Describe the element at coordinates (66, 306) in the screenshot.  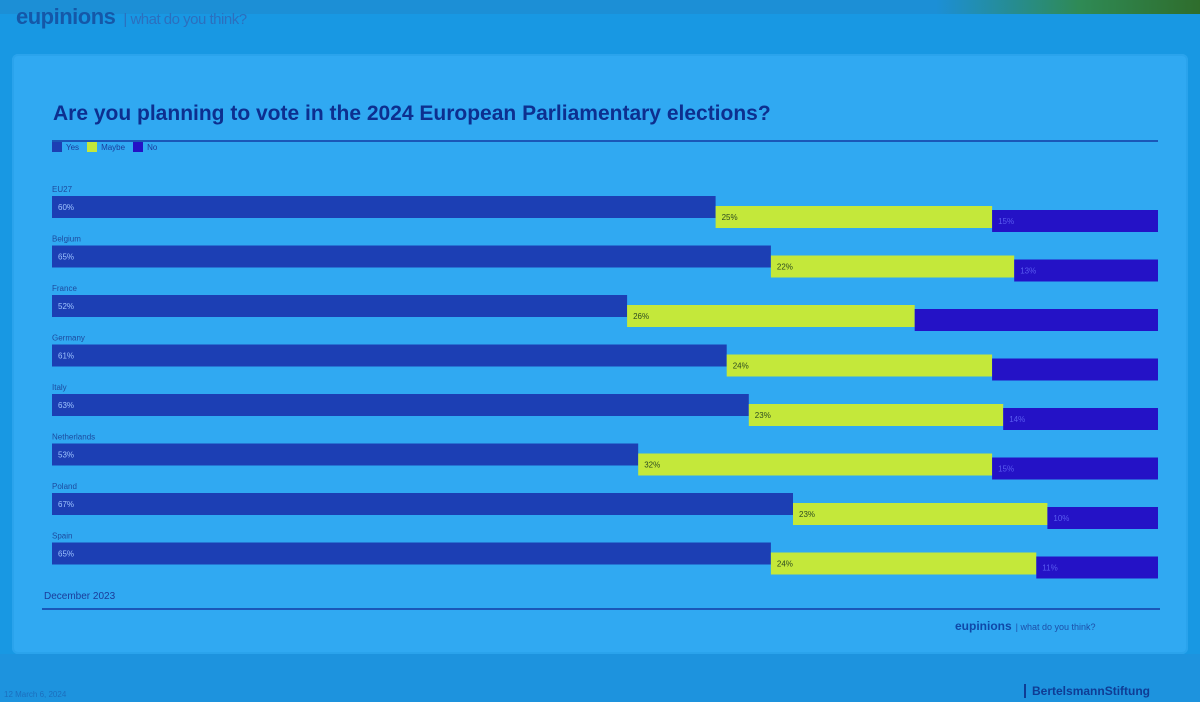
I see `value-label-yes-france: 52%` at that location.